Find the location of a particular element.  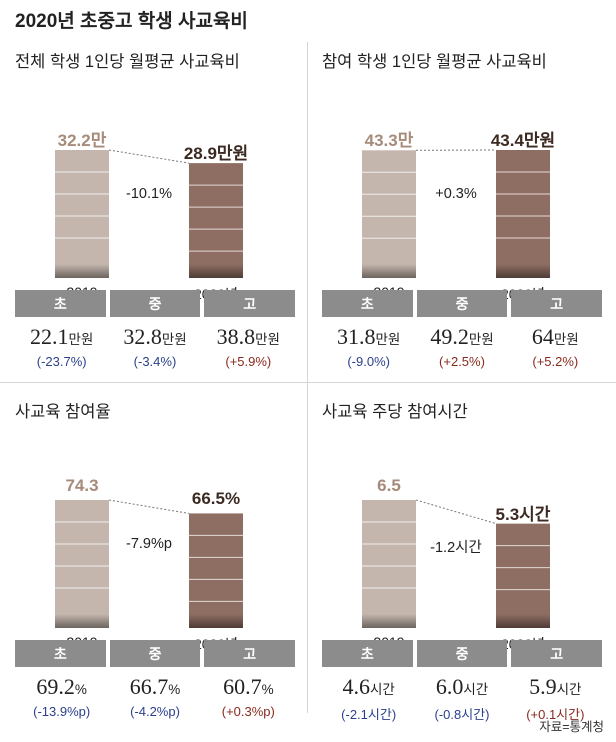

change: (-3.4%) is located at coordinates (155, 361).